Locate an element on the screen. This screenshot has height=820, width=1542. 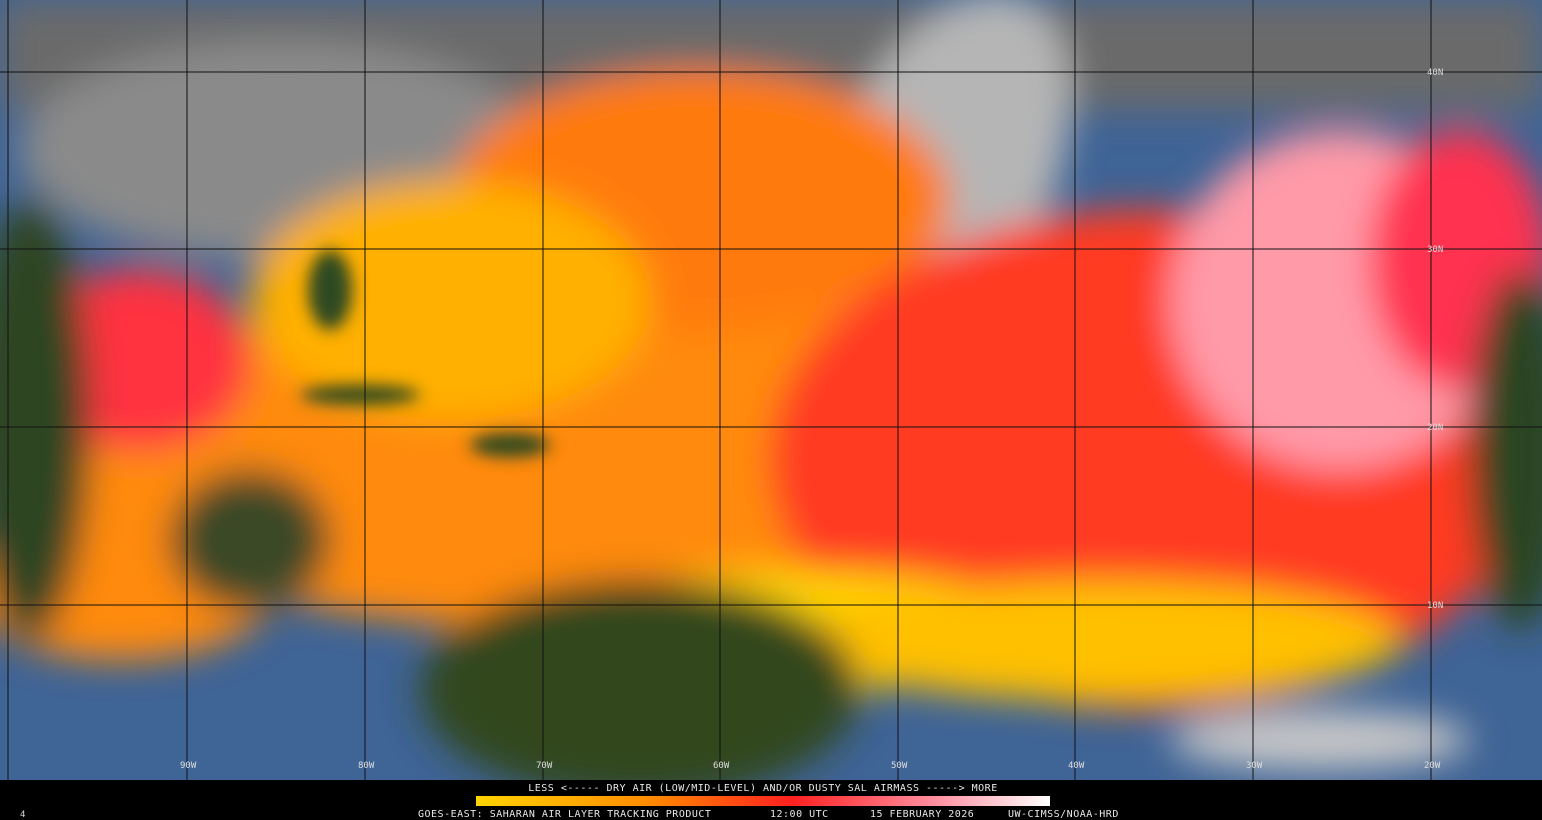
date: 15 FEBRUARY 2026 is located at coordinates (922, 814).